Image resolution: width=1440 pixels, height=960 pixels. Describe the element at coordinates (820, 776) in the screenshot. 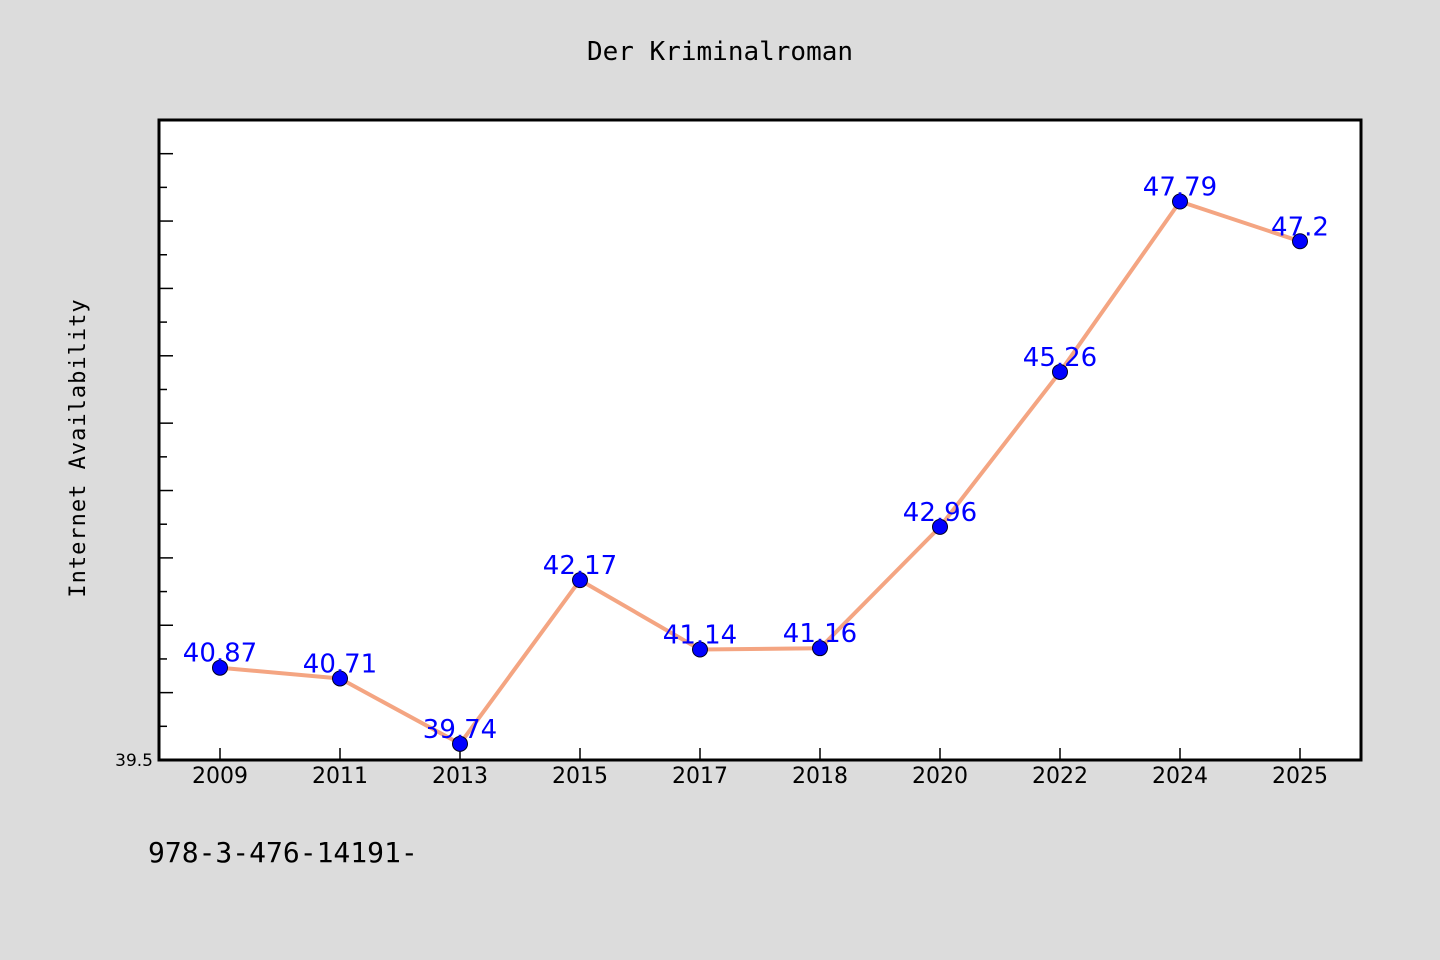

I see `x-tick-label: 2018` at that location.